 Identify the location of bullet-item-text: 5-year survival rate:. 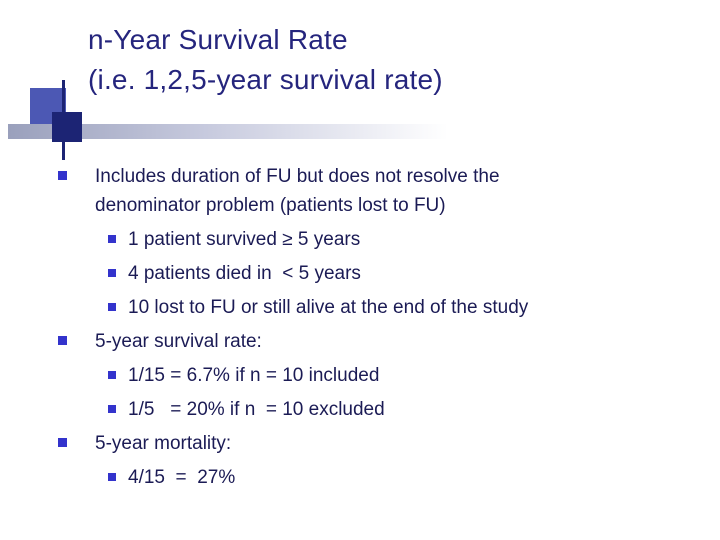
(178, 341).